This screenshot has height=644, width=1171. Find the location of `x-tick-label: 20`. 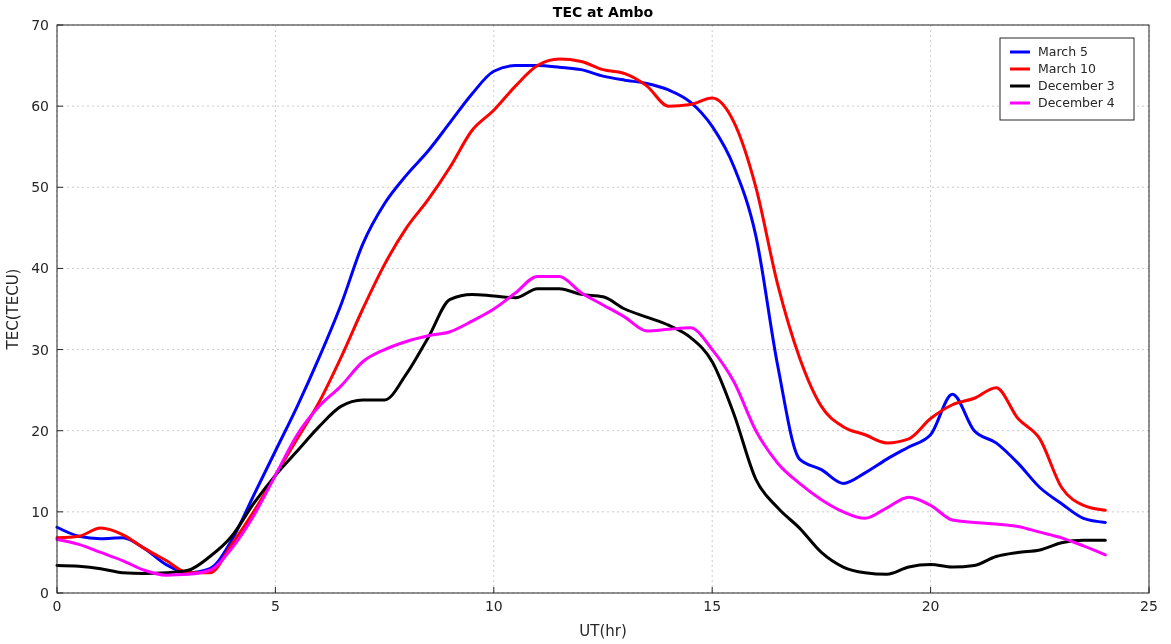

x-tick-label: 20 is located at coordinates (930, 606).